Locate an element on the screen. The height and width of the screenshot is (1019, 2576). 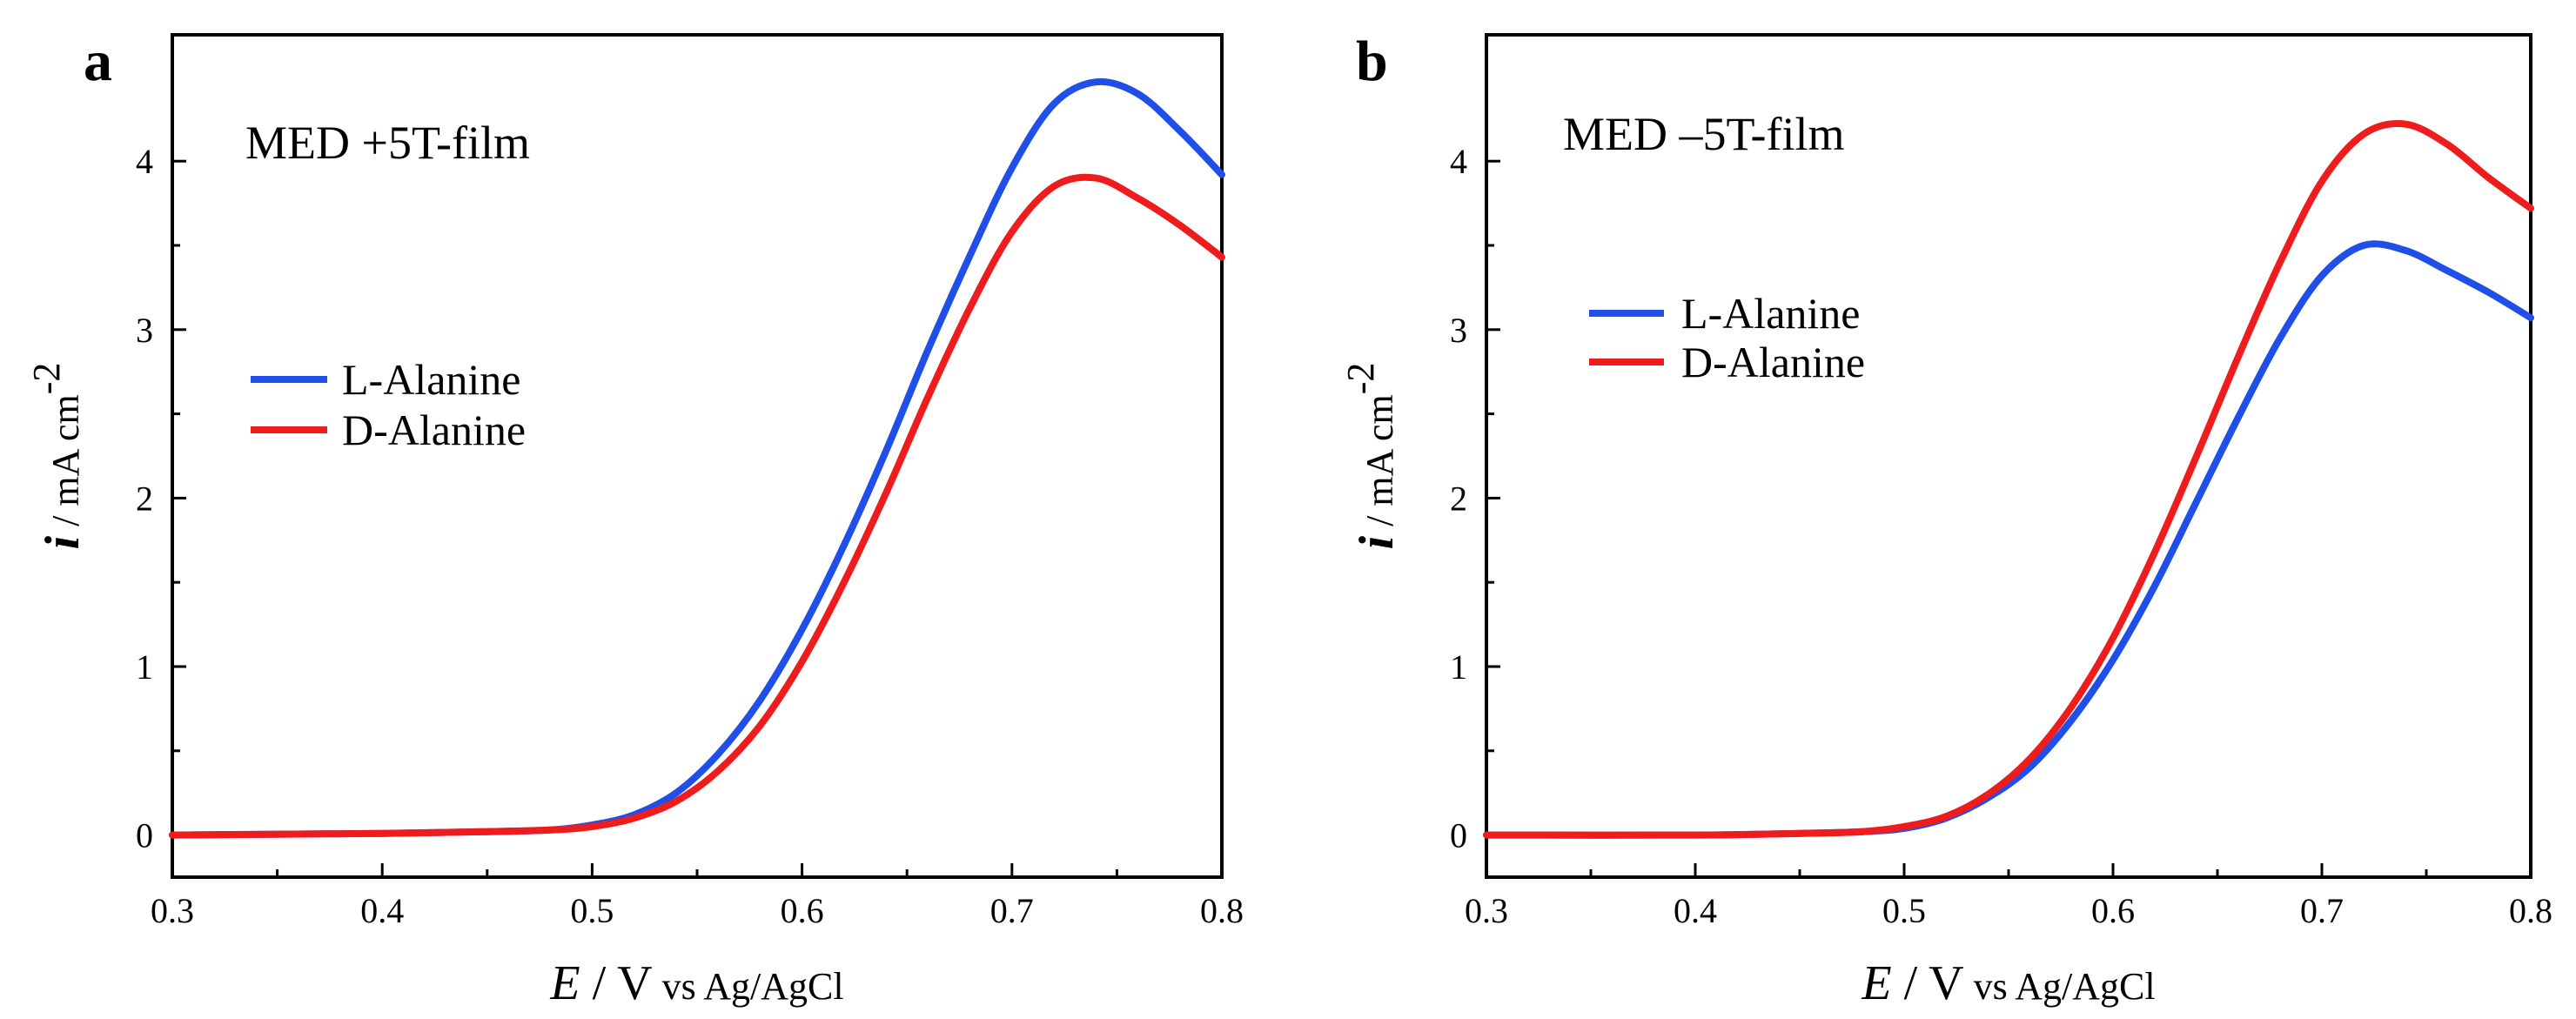
panel-title: MED –5T-film is located at coordinates (1704, 134).